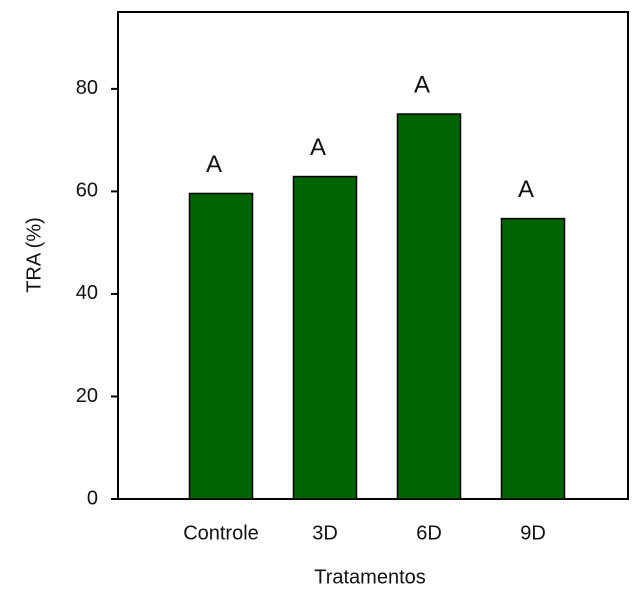  Describe the element at coordinates (87, 293) in the screenshot. I see `y-tick-label: 40` at that location.